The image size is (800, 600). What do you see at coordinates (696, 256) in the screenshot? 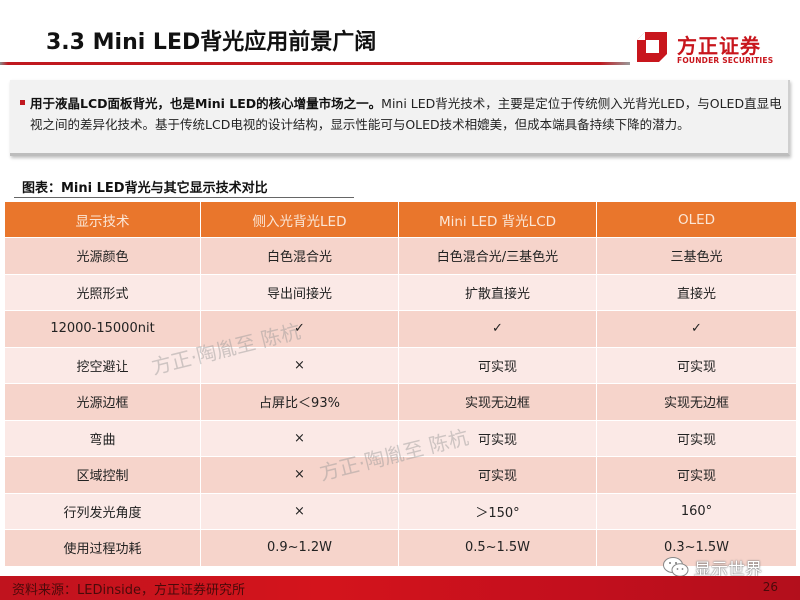
I see `table-cell: 三基色光` at bounding box center [696, 256].